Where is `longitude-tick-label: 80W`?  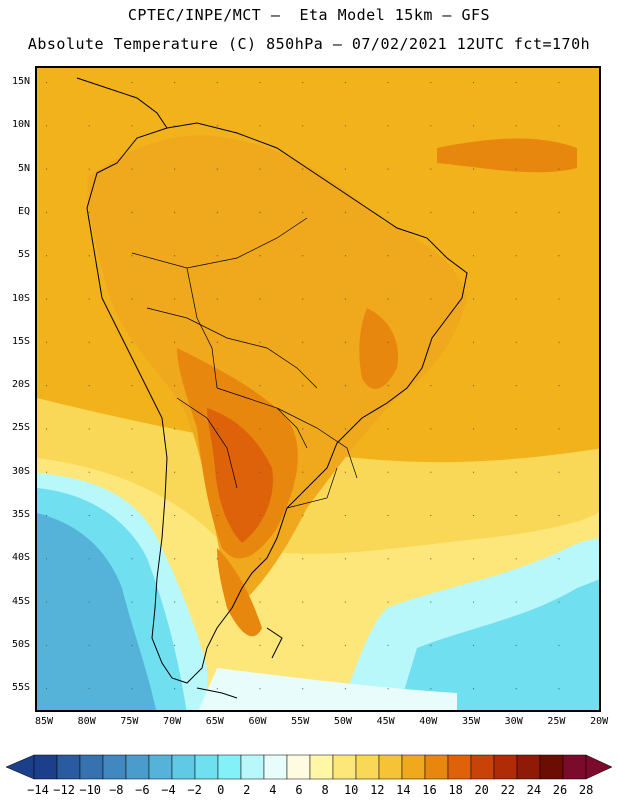
longitude-tick-label: 80W is located at coordinates (86, 721).